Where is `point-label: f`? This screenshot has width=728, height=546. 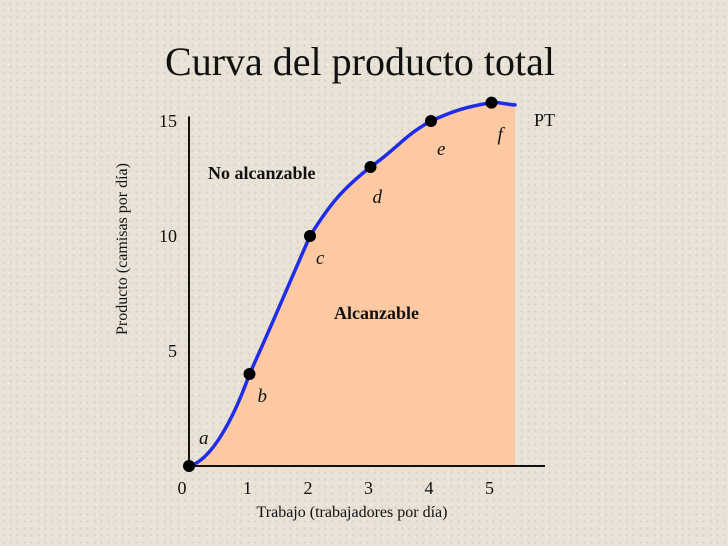 point-label: f is located at coordinates (502, 135).